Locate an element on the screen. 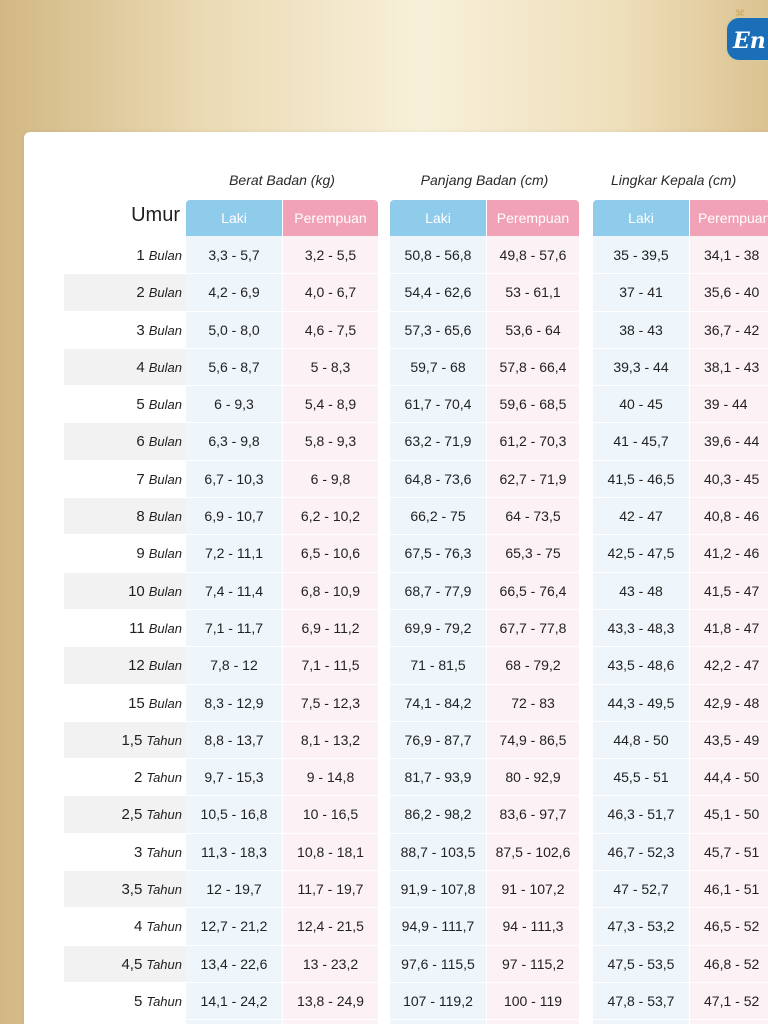 This screenshot has height=1024, width=768. column-band-berat-perempuan is located at coordinates (330, 630).